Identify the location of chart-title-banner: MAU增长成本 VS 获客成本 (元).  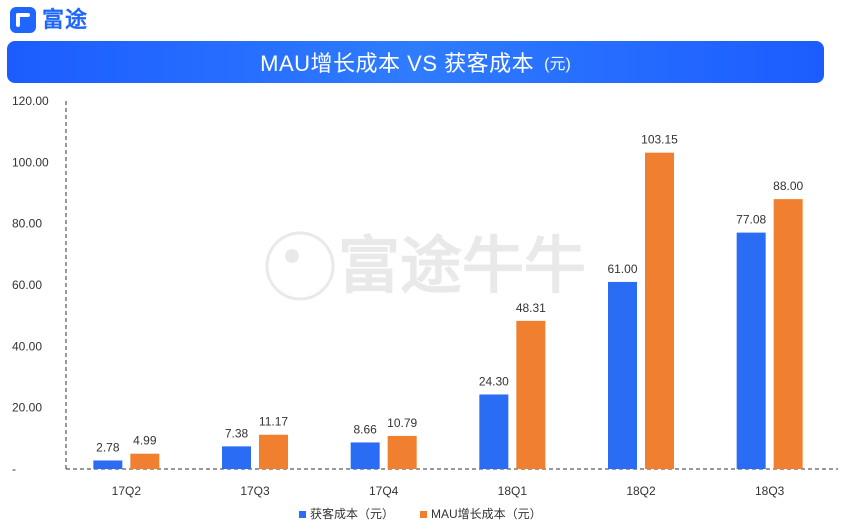
(415, 62).